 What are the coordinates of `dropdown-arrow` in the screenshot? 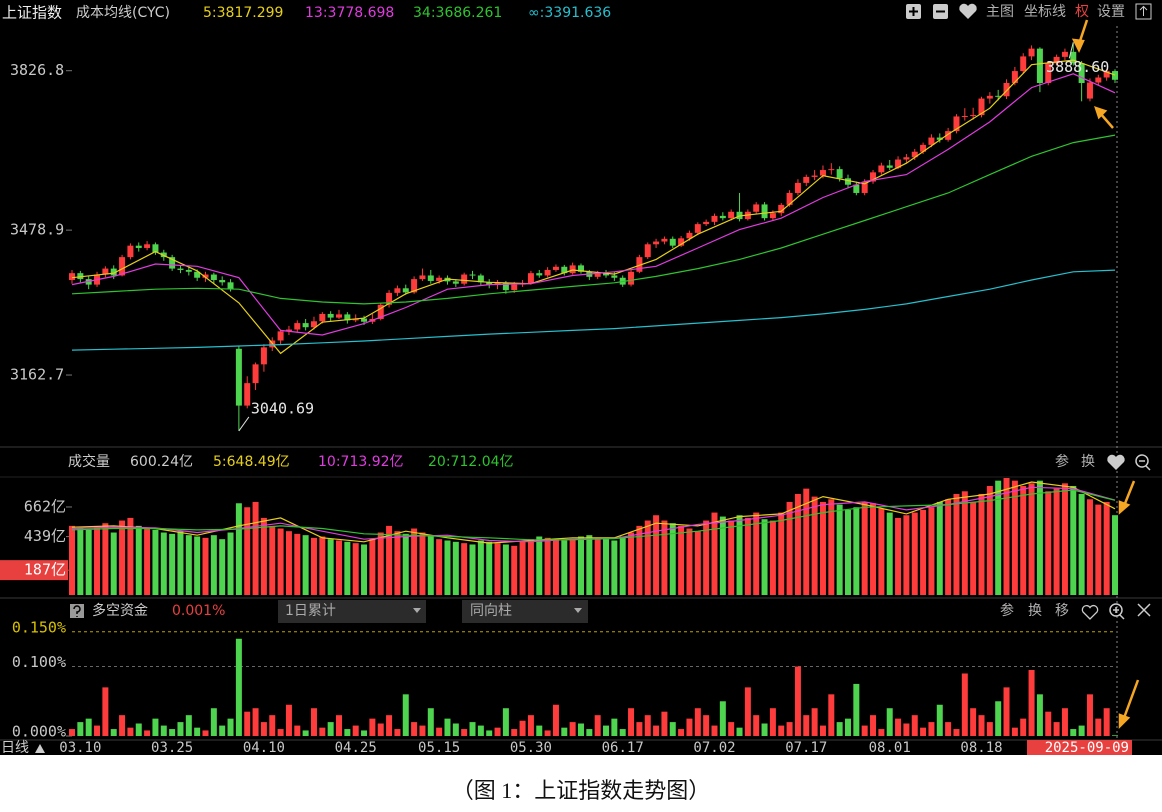 It's located at (578, 610).